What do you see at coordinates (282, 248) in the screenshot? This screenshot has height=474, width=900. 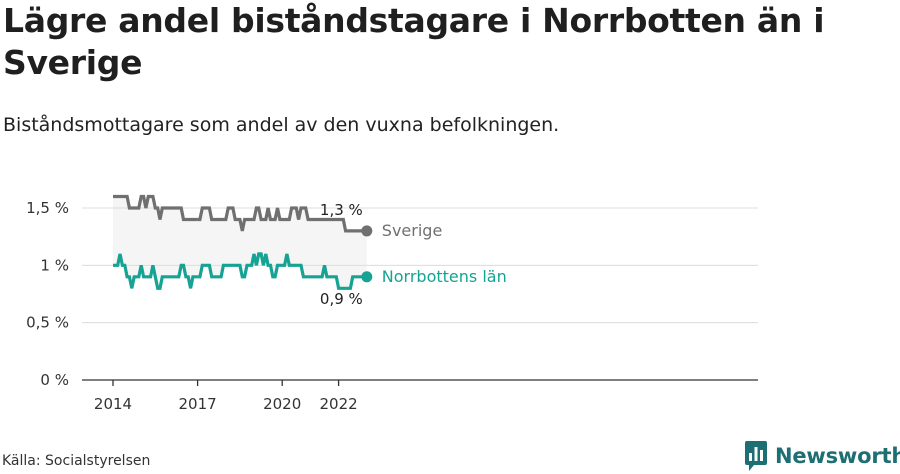 I see `area-between-series` at bounding box center [282, 248].